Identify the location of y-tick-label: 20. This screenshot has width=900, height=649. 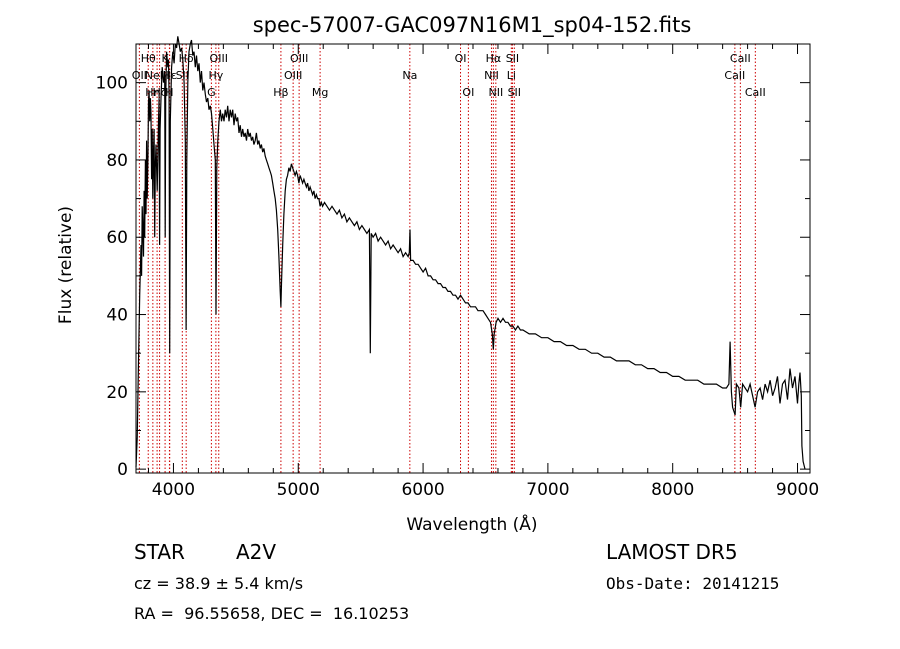
(117, 393).